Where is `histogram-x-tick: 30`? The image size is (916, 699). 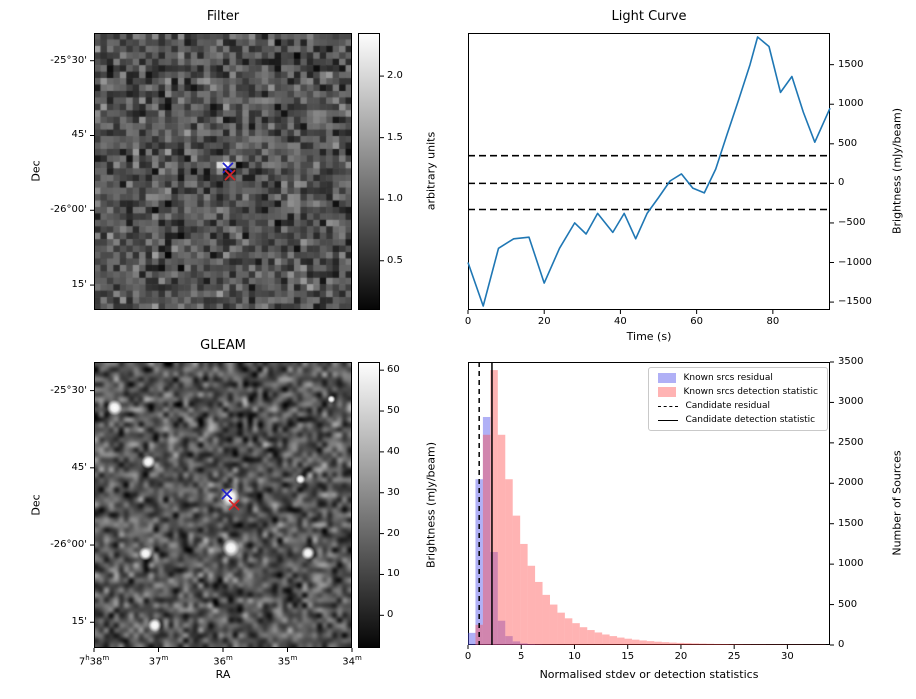 histogram-x-tick: 30 is located at coordinates (787, 656).